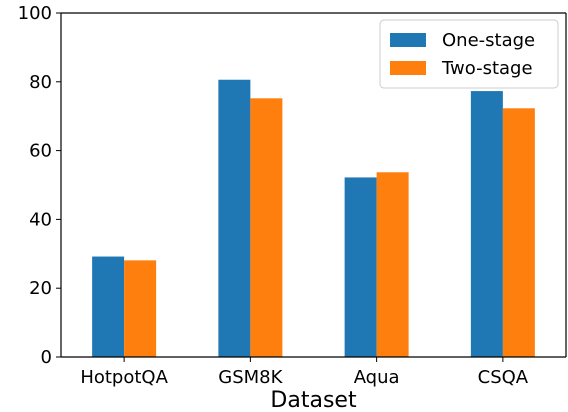  Describe the element at coordinates (40, 219) in the screenshot. I see `y-tick-label: 40` at that location.